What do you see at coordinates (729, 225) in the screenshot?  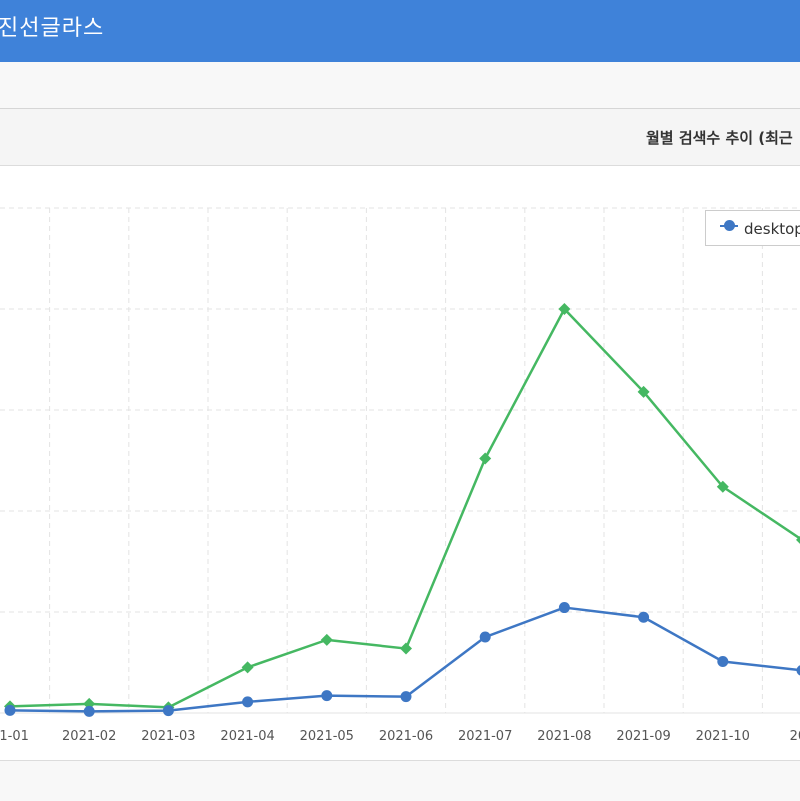 I see `legend-marker-desktop` at bounding box center [729, 225].